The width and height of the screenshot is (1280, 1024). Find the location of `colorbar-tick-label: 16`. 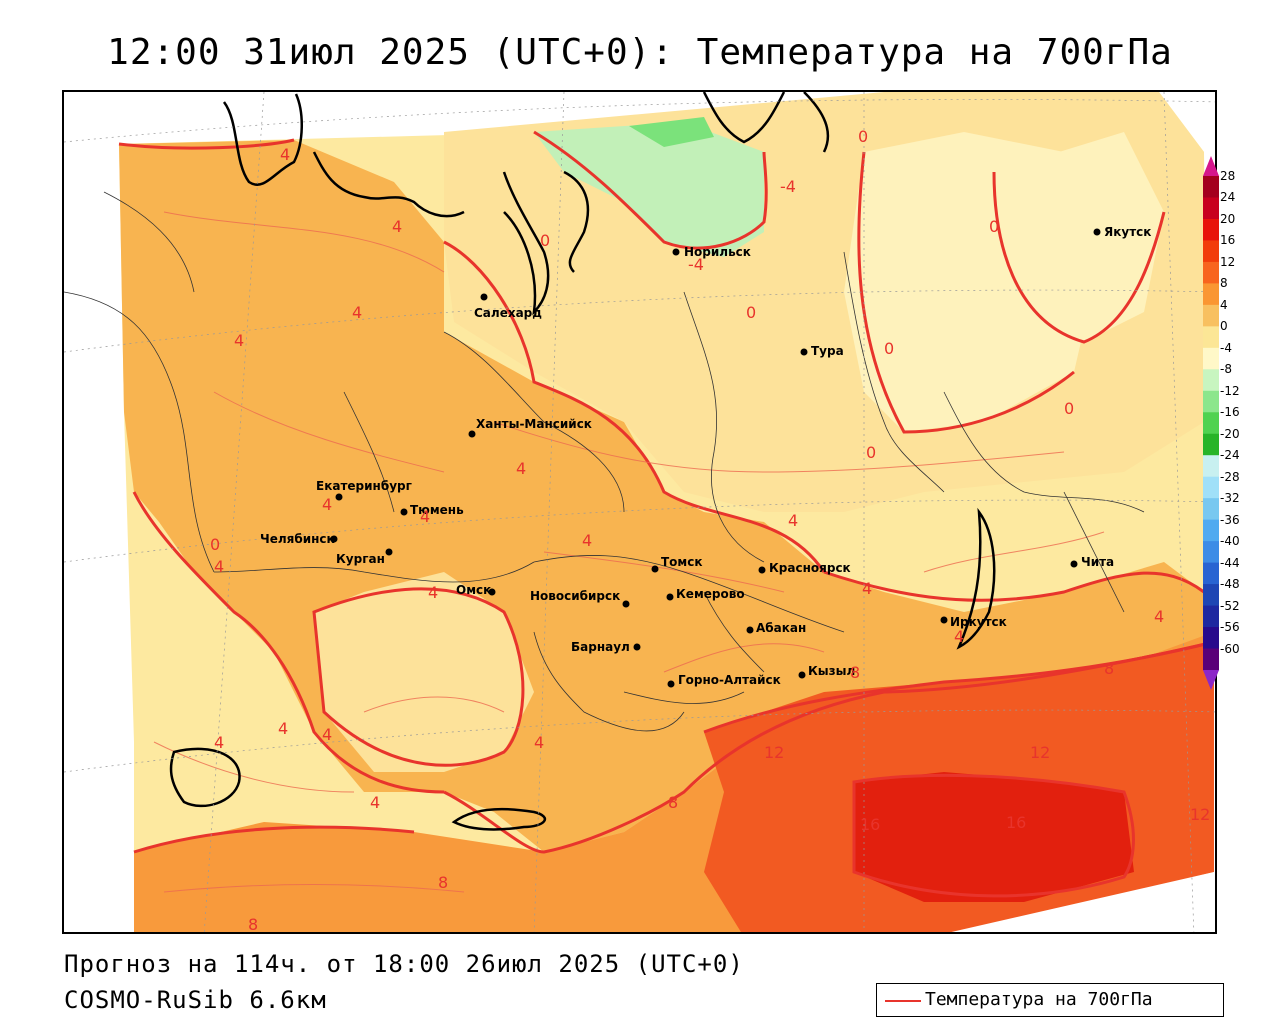

colorbar-tick-label: 16 is located at coordinates (1228, 240).